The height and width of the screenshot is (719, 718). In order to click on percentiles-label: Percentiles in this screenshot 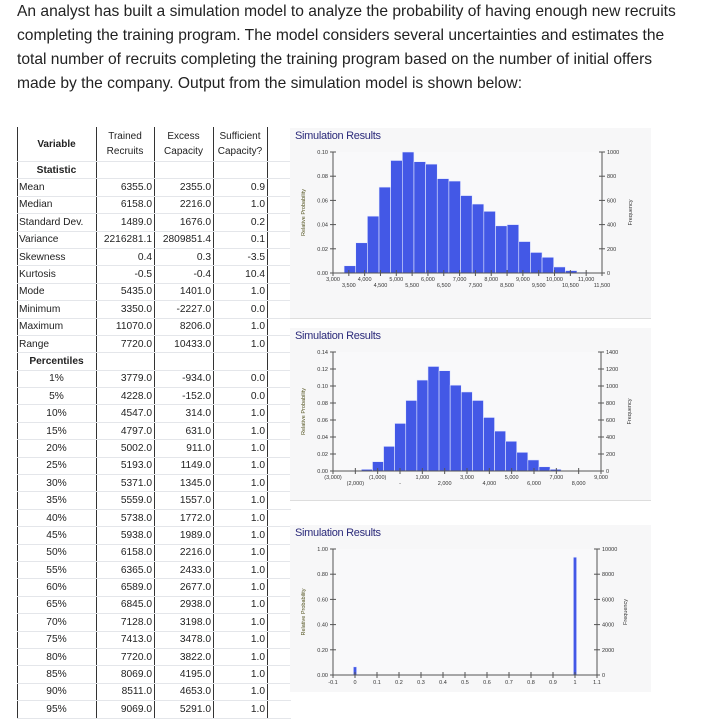, I will do `click(57, 361)`.